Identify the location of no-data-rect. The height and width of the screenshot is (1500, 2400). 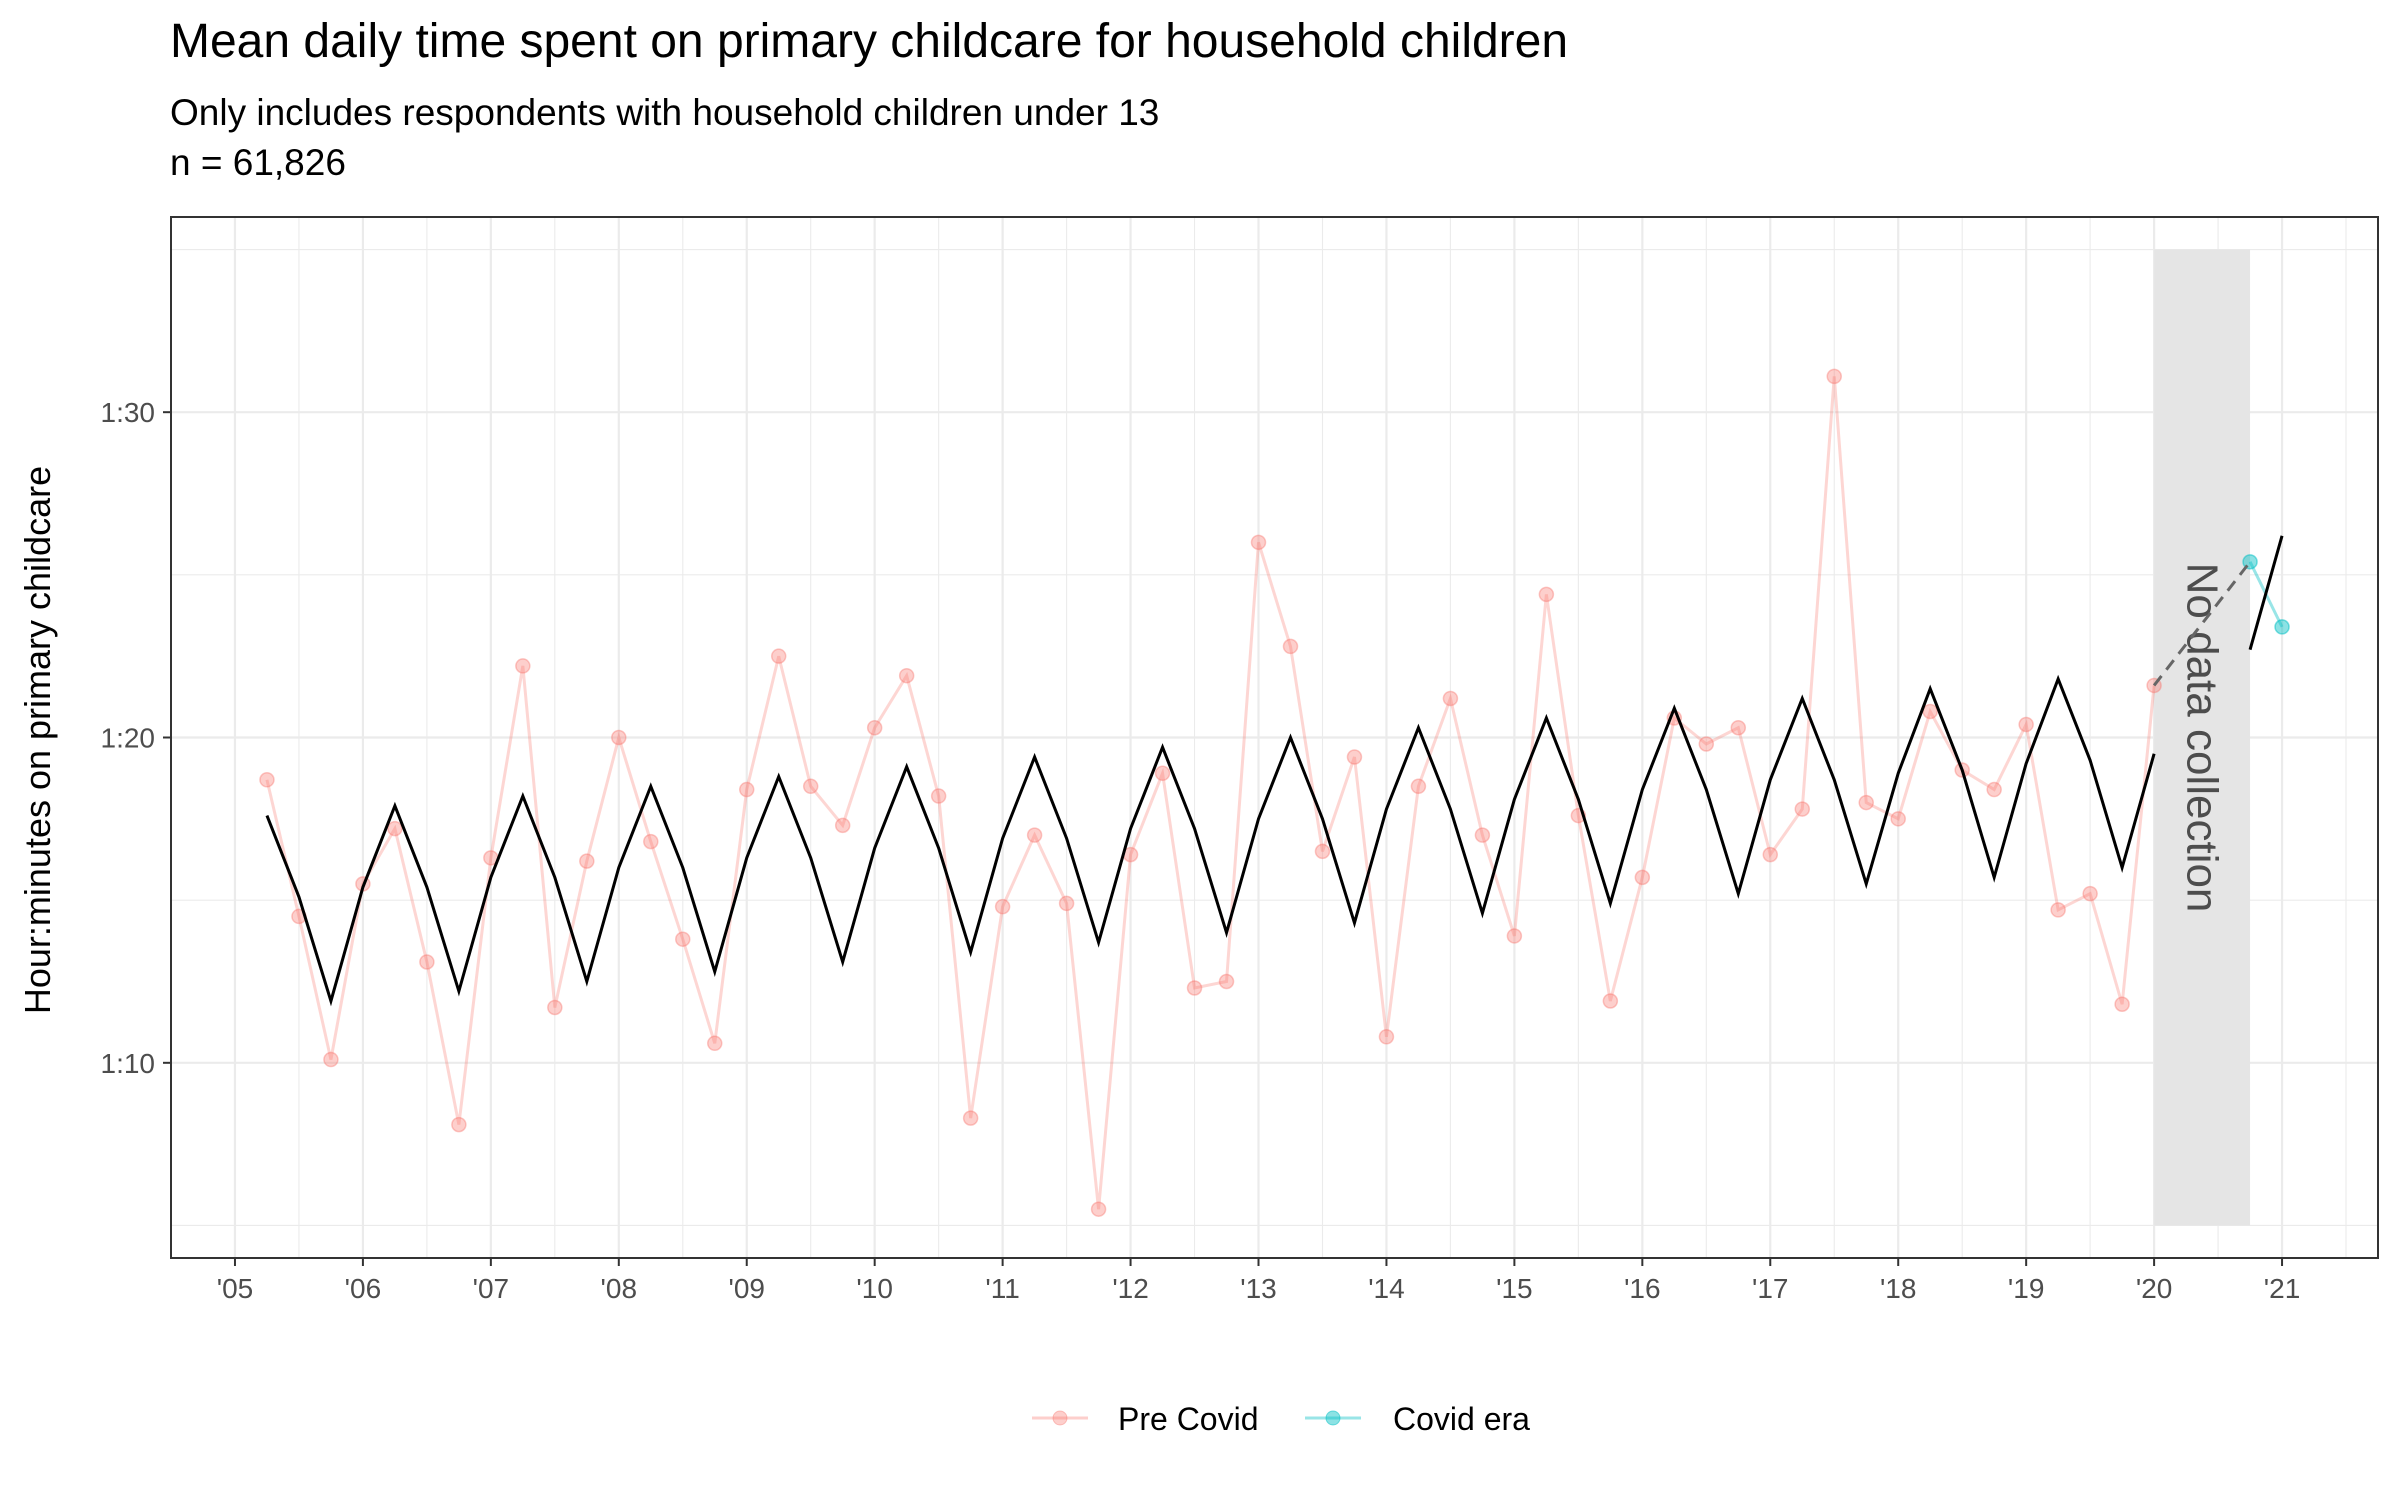
(2202, 737).